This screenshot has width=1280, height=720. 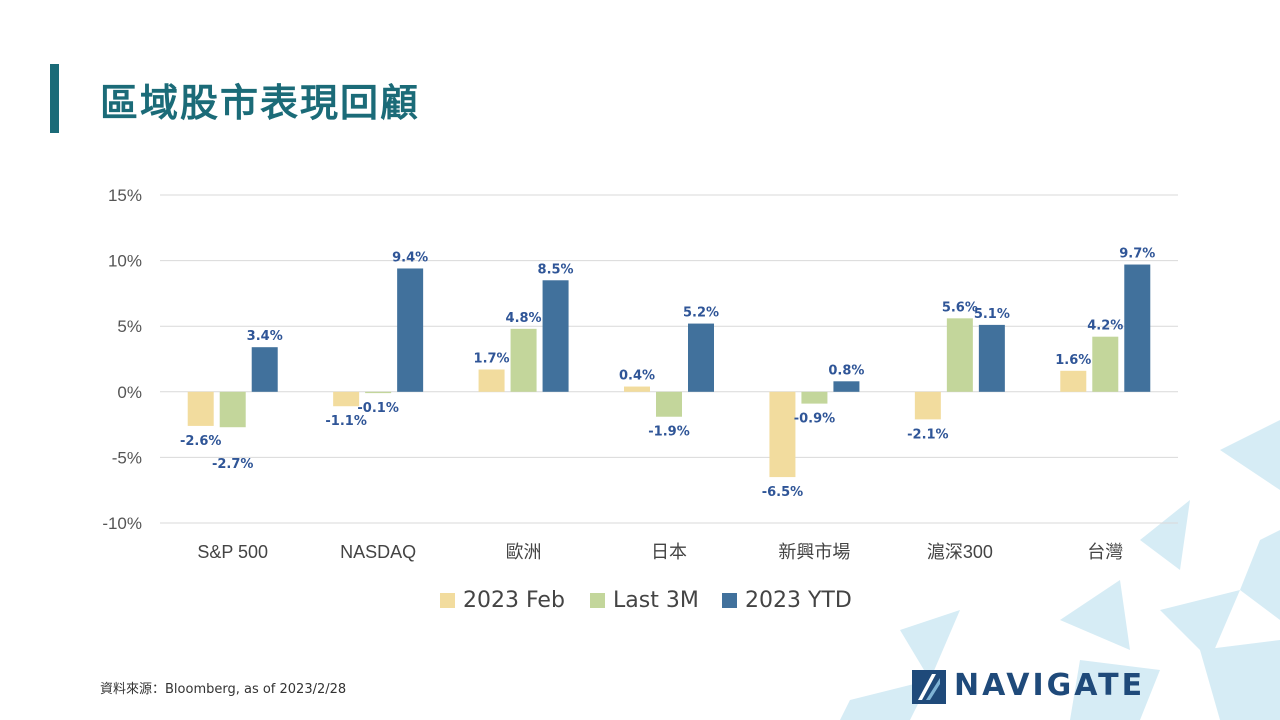 What do you see at coordinates (125, 261) in the screenshot?
I see `y-tick-label: 10%` at bounding box center [125, 261].